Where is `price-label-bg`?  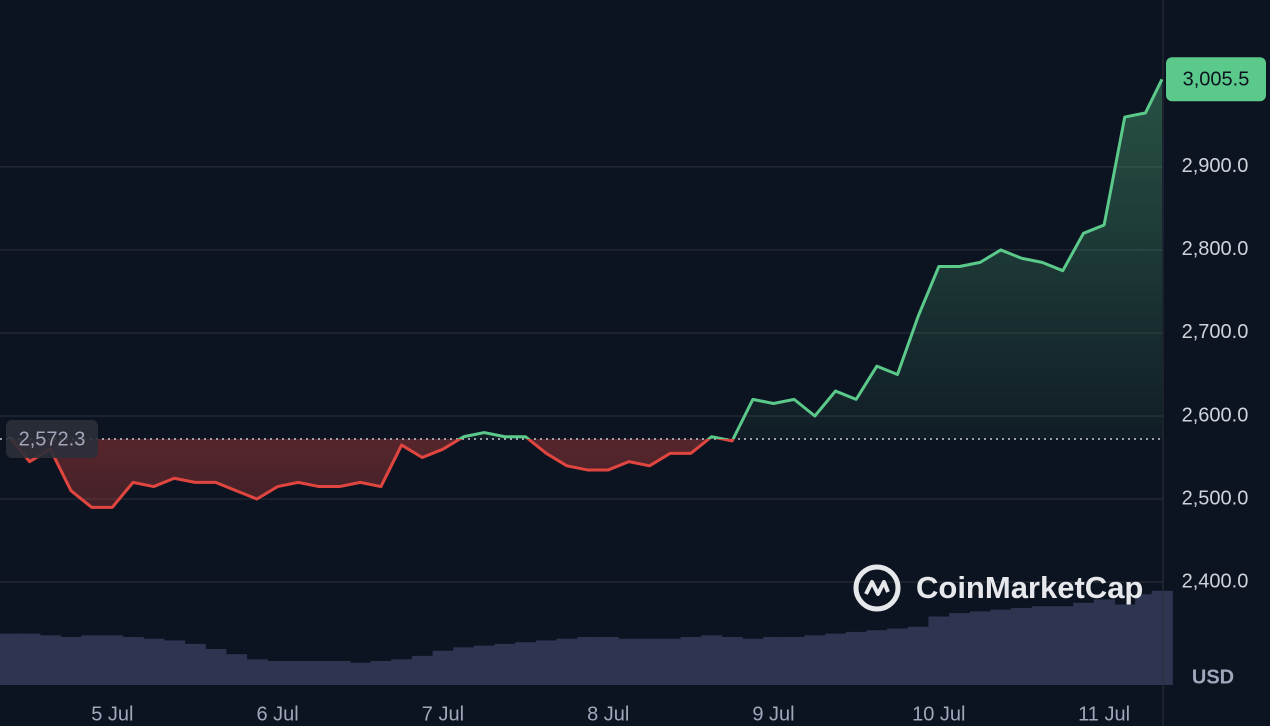
price-label-bg is located at coordinates (1216, 79).